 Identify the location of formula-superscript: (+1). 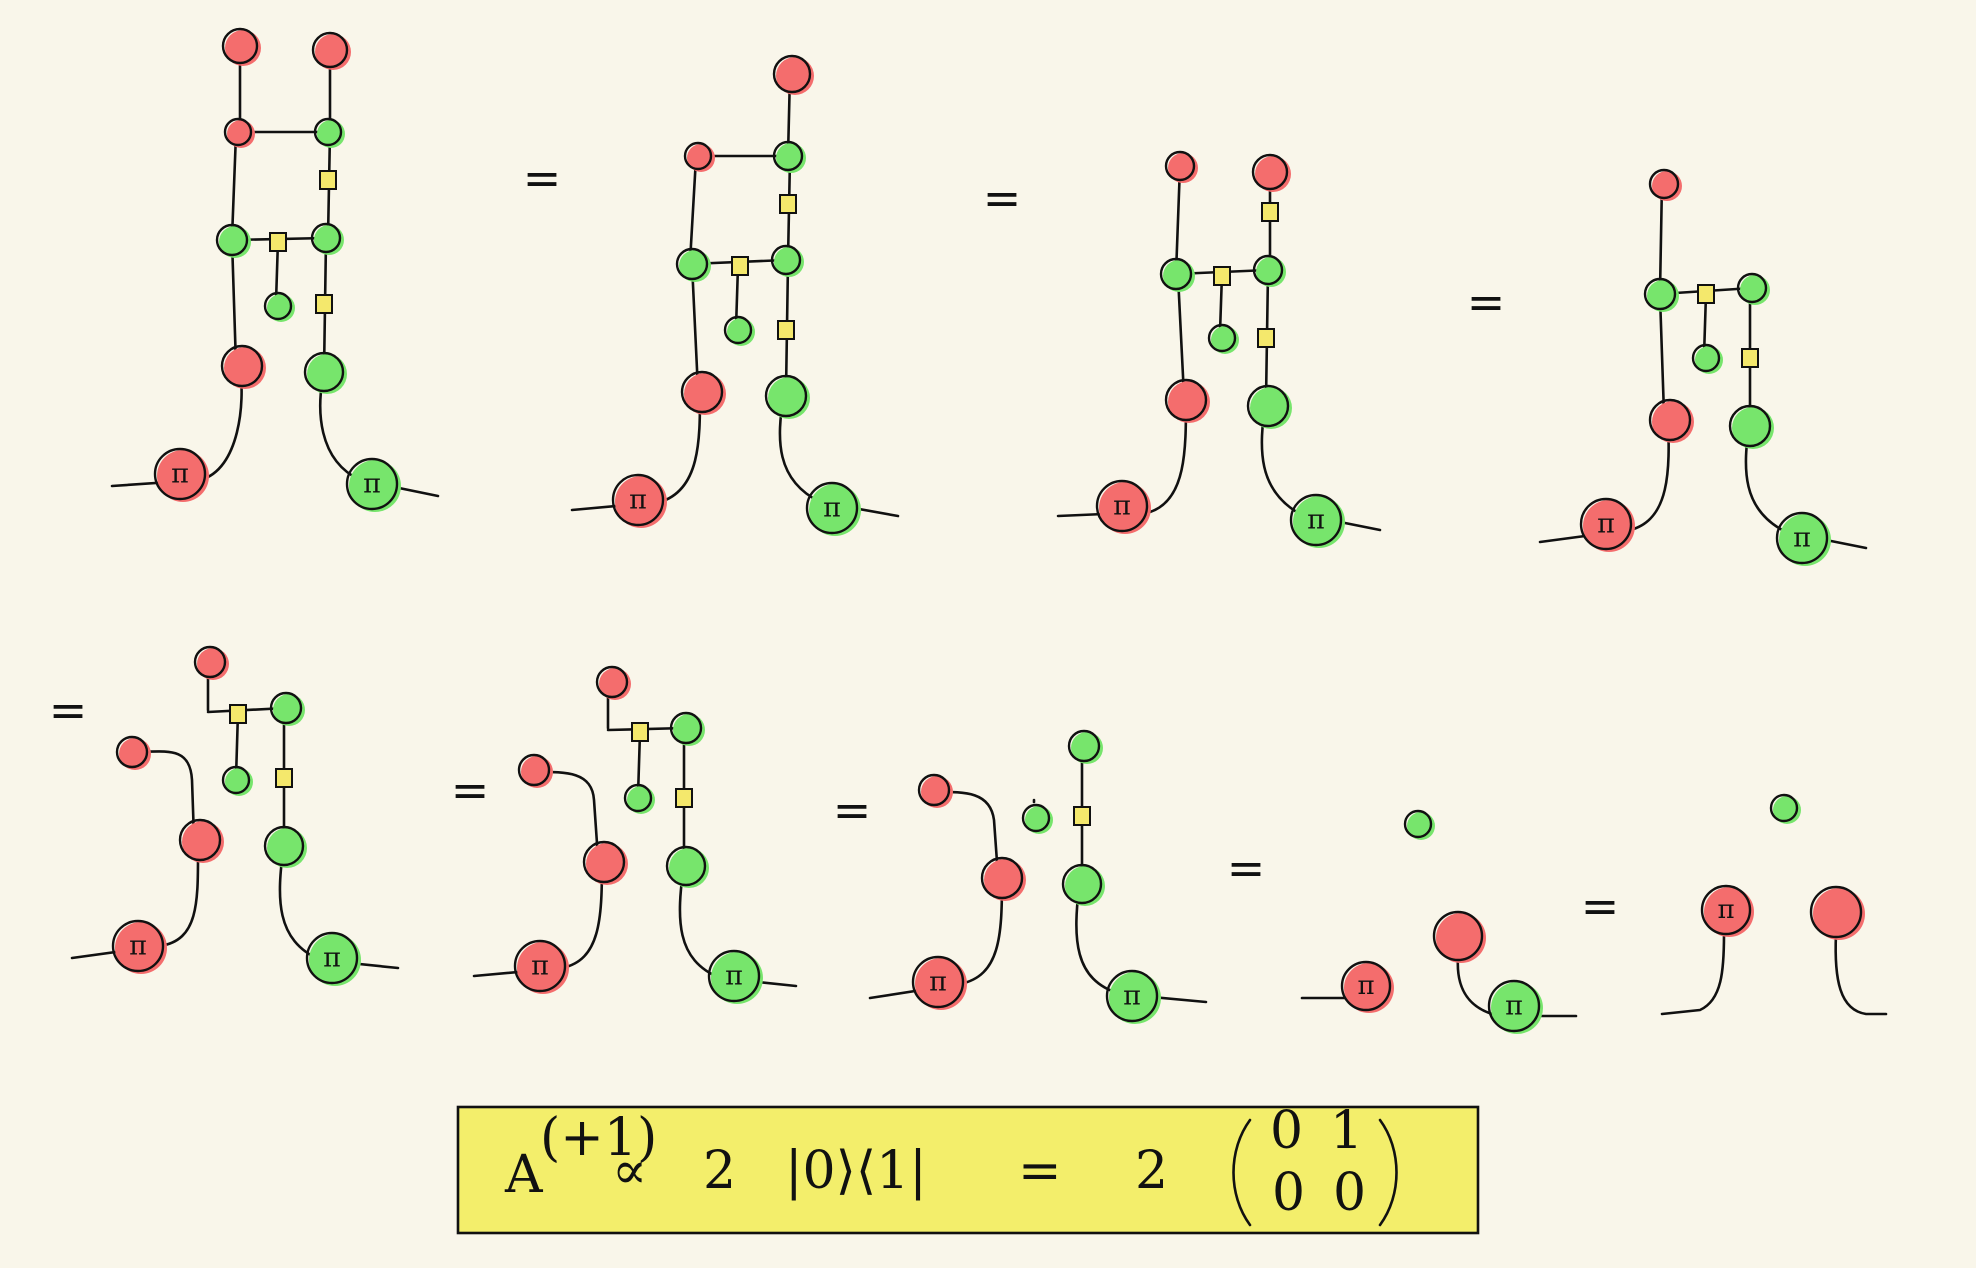
(598, 1138).